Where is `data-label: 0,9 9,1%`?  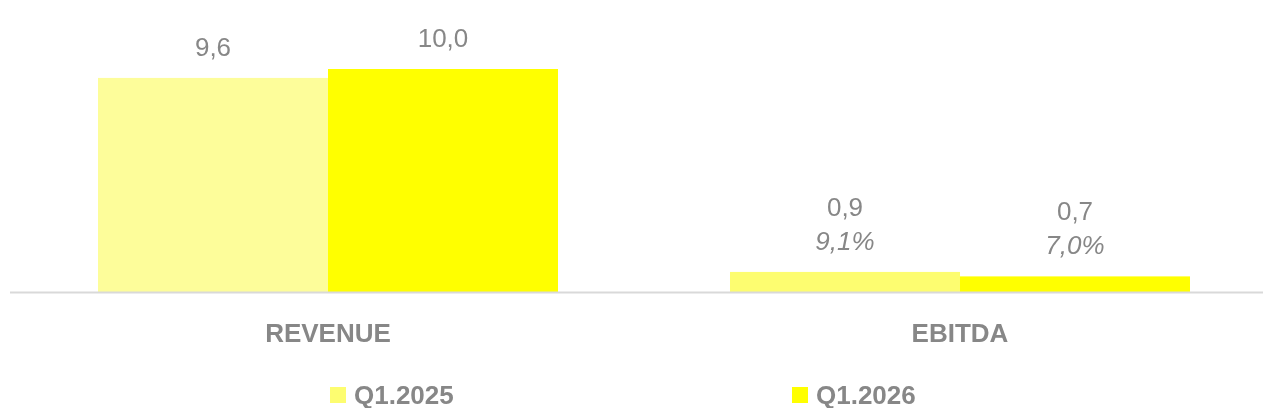
data-label: 0,9 9,1% is located at coordinates (845, 223).